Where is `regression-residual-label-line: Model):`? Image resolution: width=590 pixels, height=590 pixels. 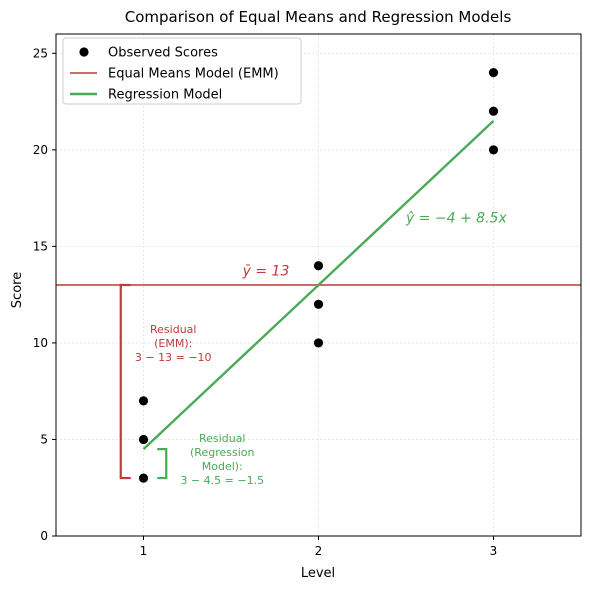
regression-residual-label-line: Model): is located at coordinates (222, 466).